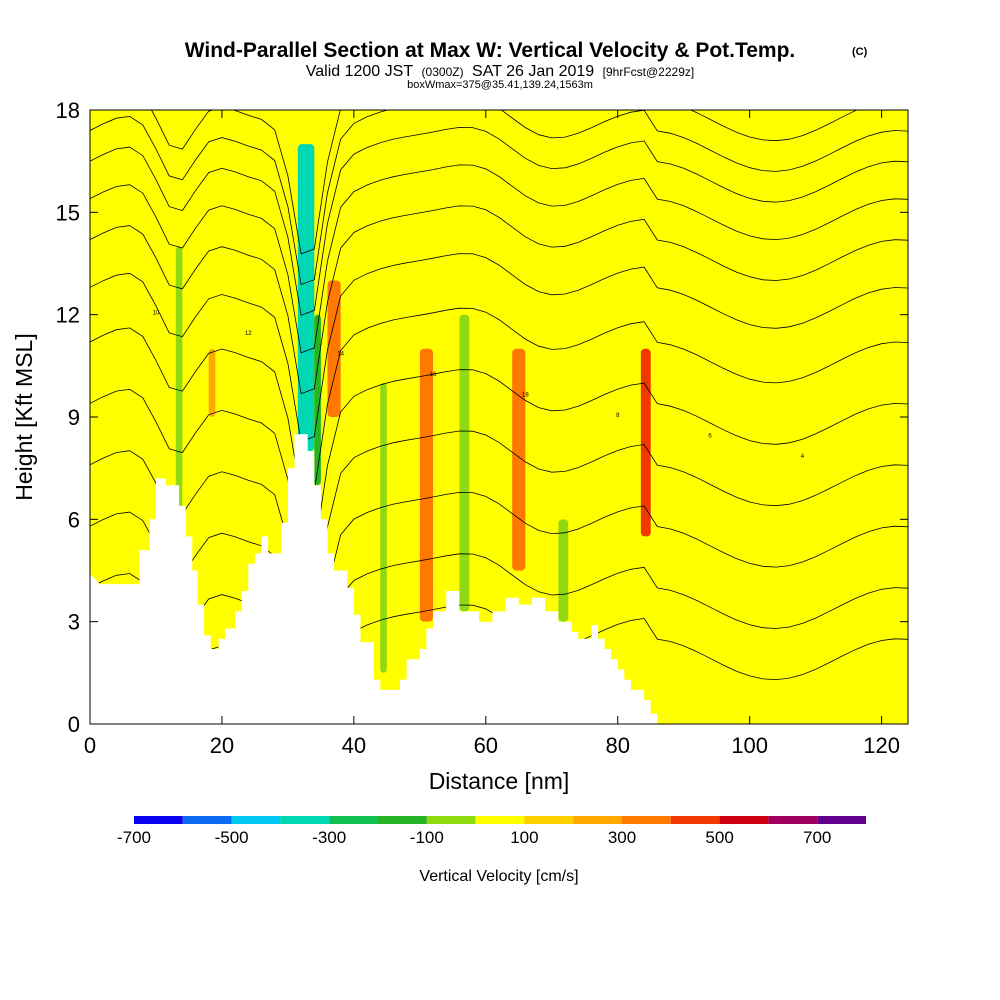 The height and width of the screenshot is (1000, 1000). Describe the element at coordinates (74, 622) in the screenshot. I see `y-tick-label: 3` at that location.